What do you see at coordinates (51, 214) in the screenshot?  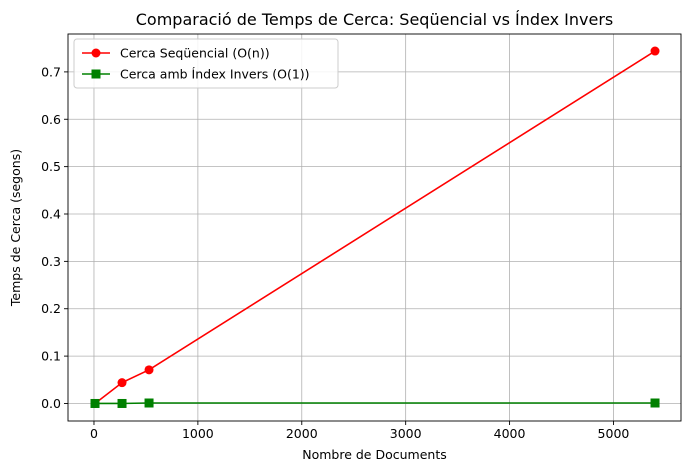 I see `y-tick-label: 0.4` at bounding box center [51, 214].